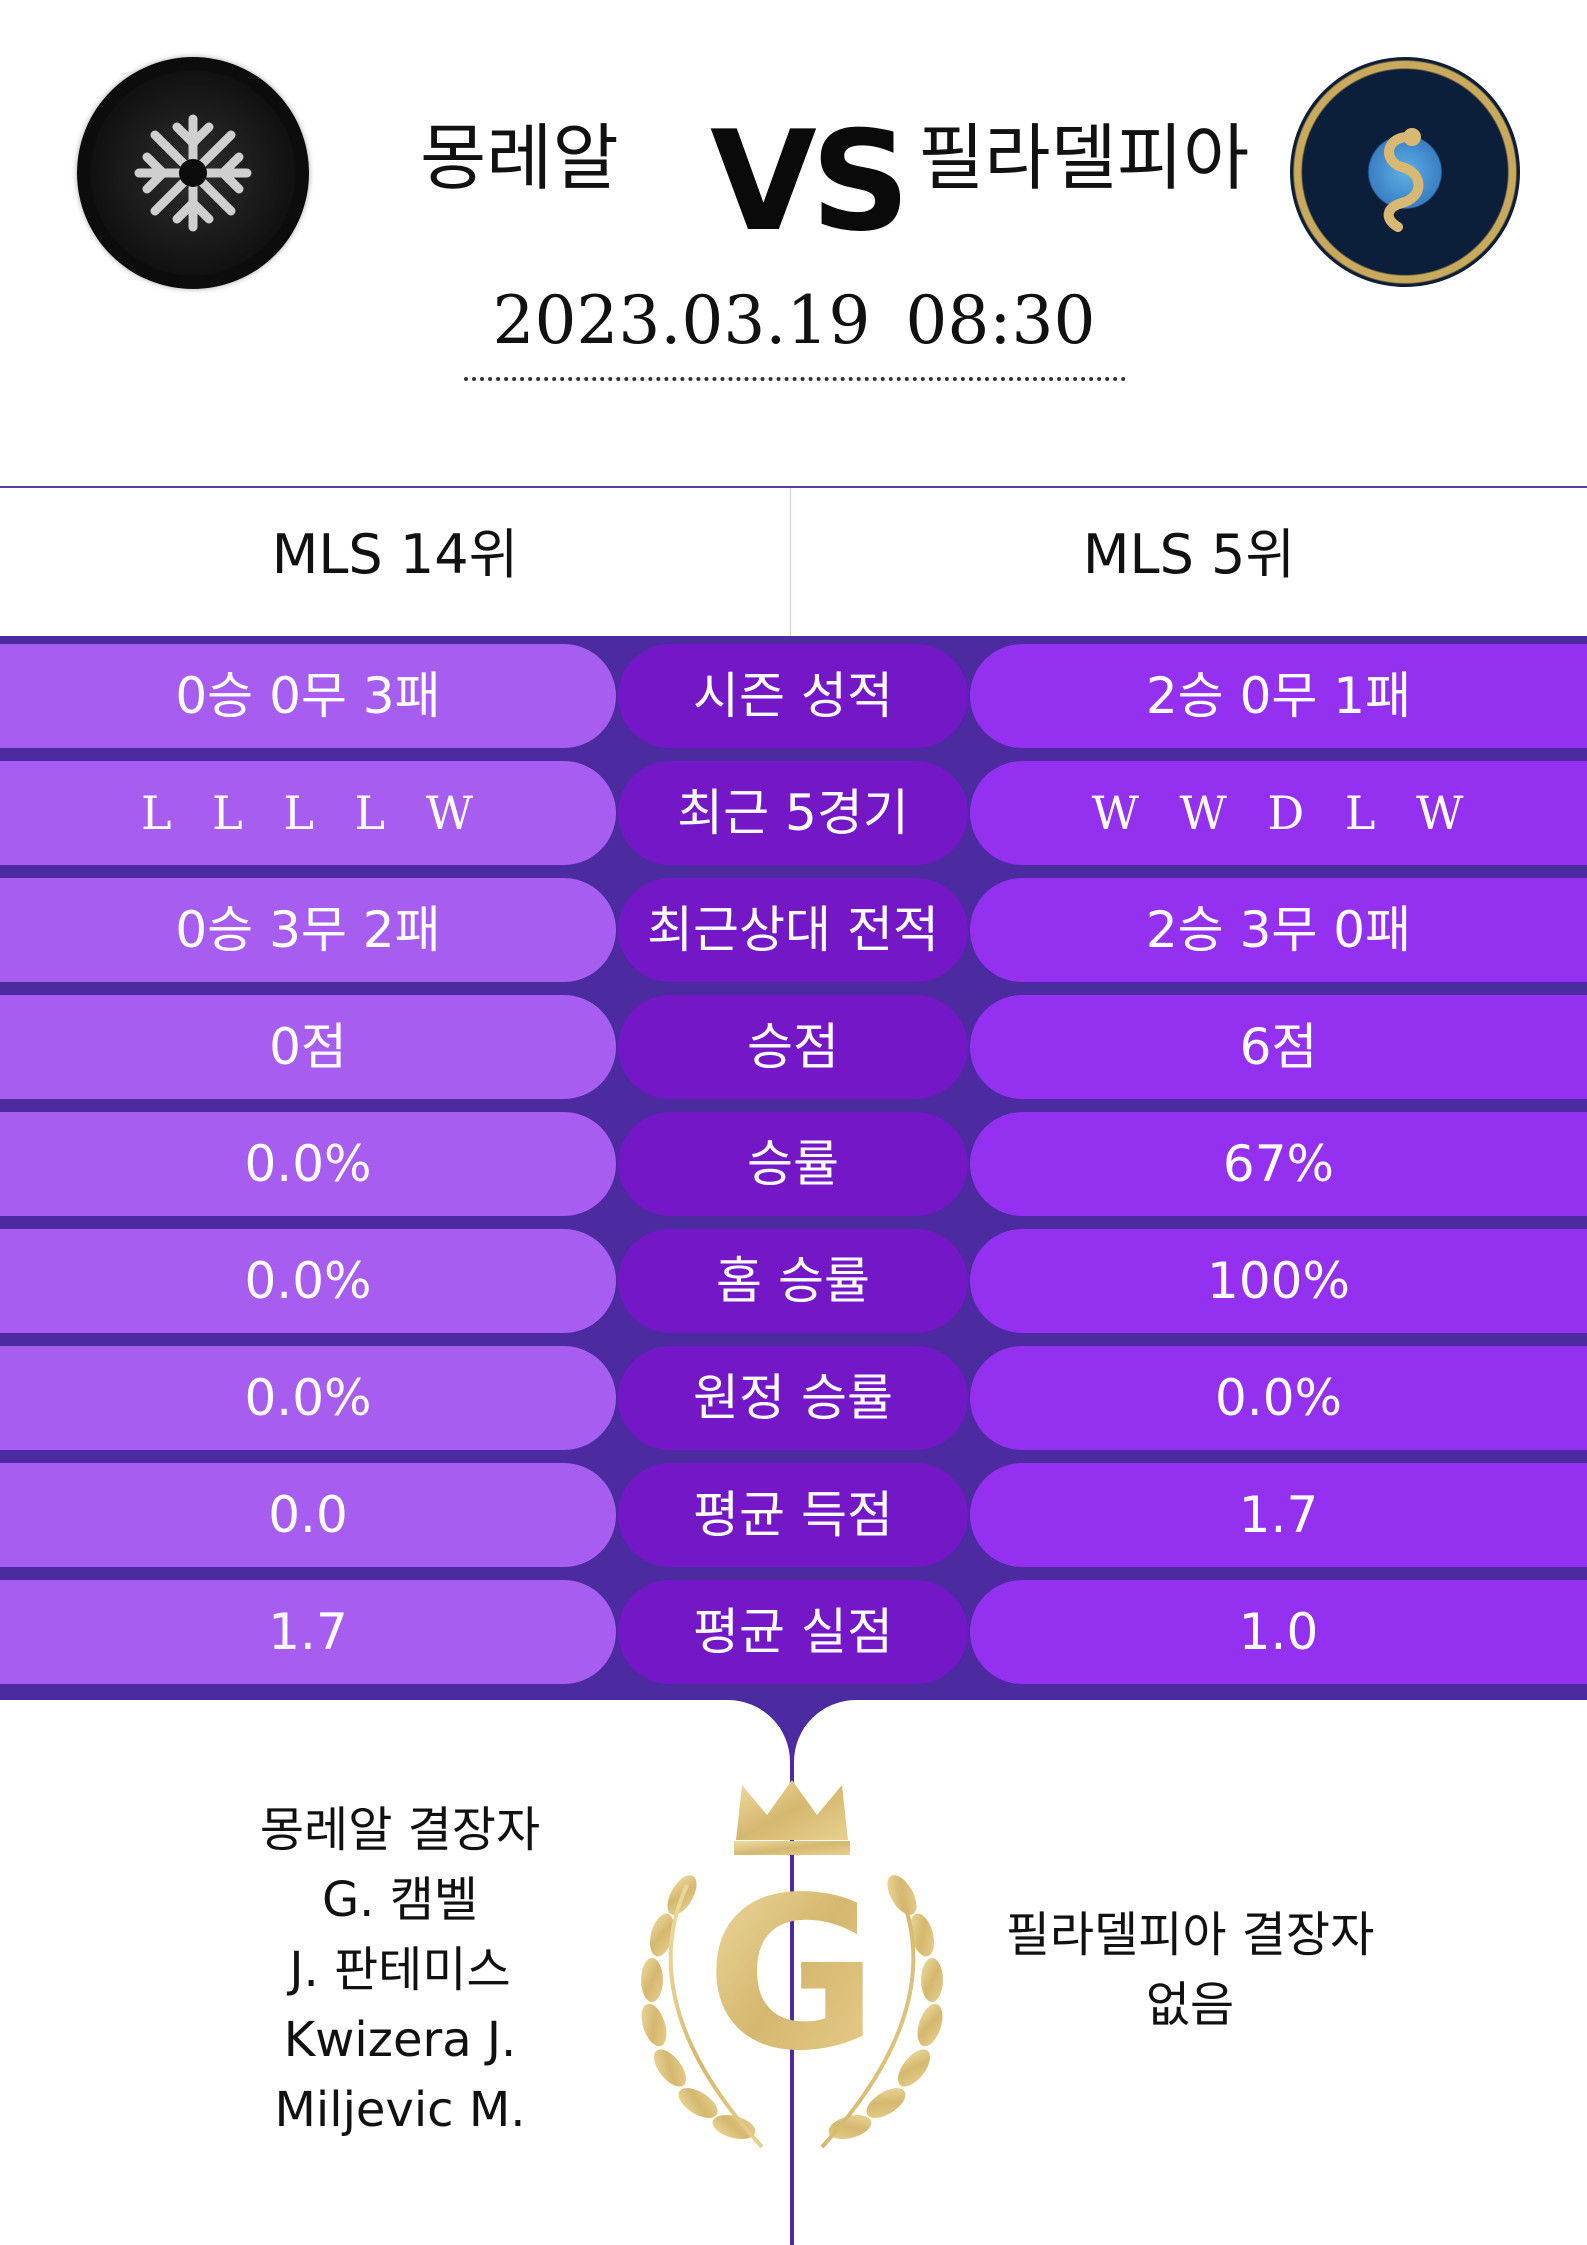 The height and width of the screenshot is (2245, 1587). Describe the element at coordinates (308, 1515) in the screenshot. I see `home-stat-value: 0.0` at that location.